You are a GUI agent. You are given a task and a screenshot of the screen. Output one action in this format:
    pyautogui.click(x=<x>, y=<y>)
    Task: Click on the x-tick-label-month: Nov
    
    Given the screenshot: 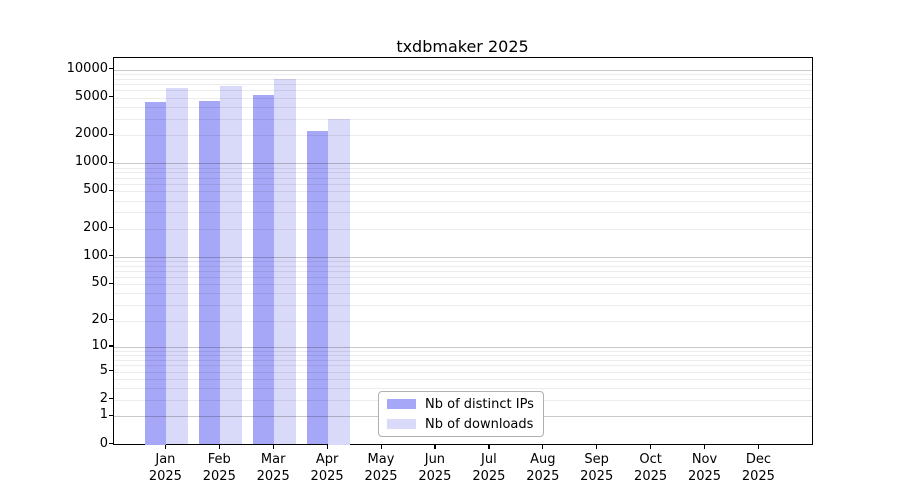 What is the action you would take?
    pyautogui.click(x=704, y=459)
    